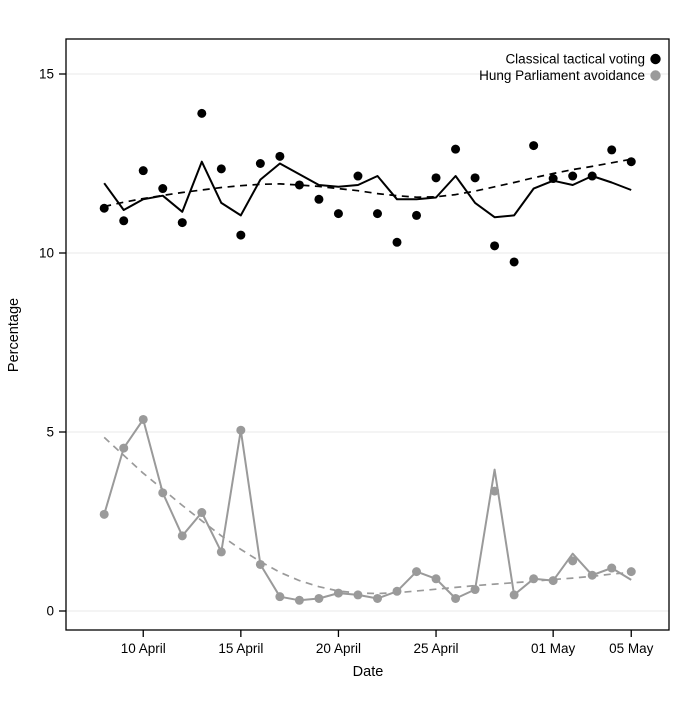 The width and height of the screenshot is (700, 705). I want to click on y-axis-title: Percentage, so click(14, 335).